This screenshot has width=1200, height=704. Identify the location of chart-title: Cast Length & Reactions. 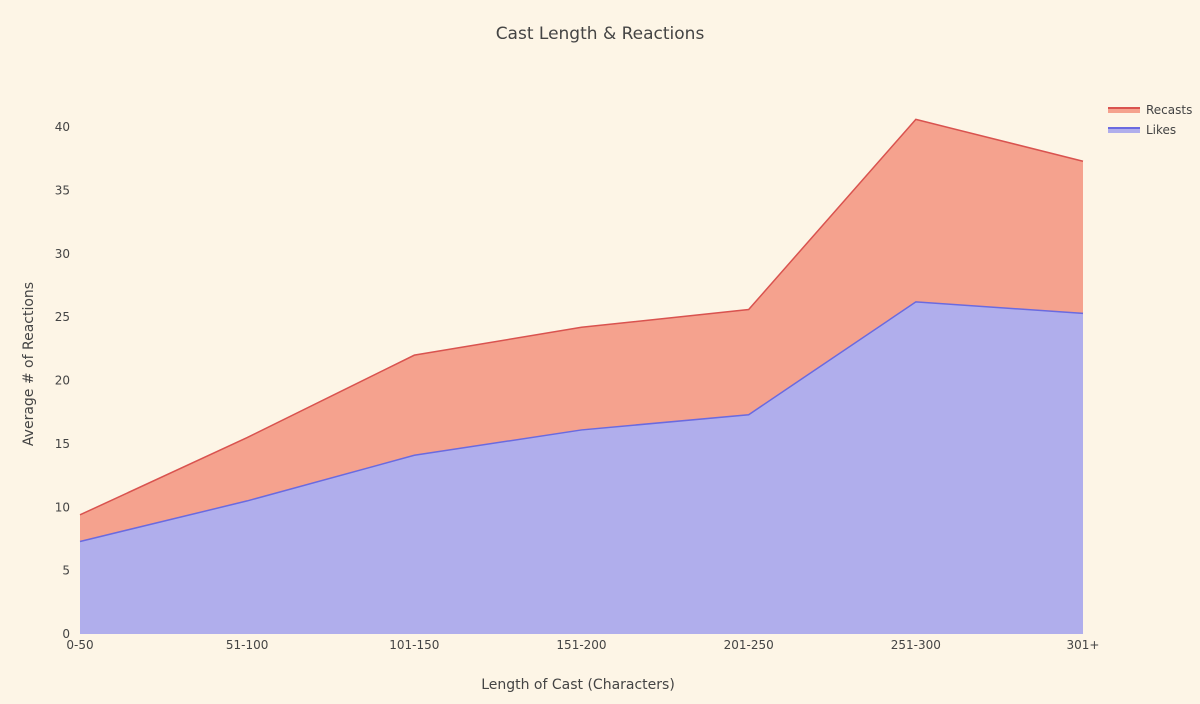
(600, 34).